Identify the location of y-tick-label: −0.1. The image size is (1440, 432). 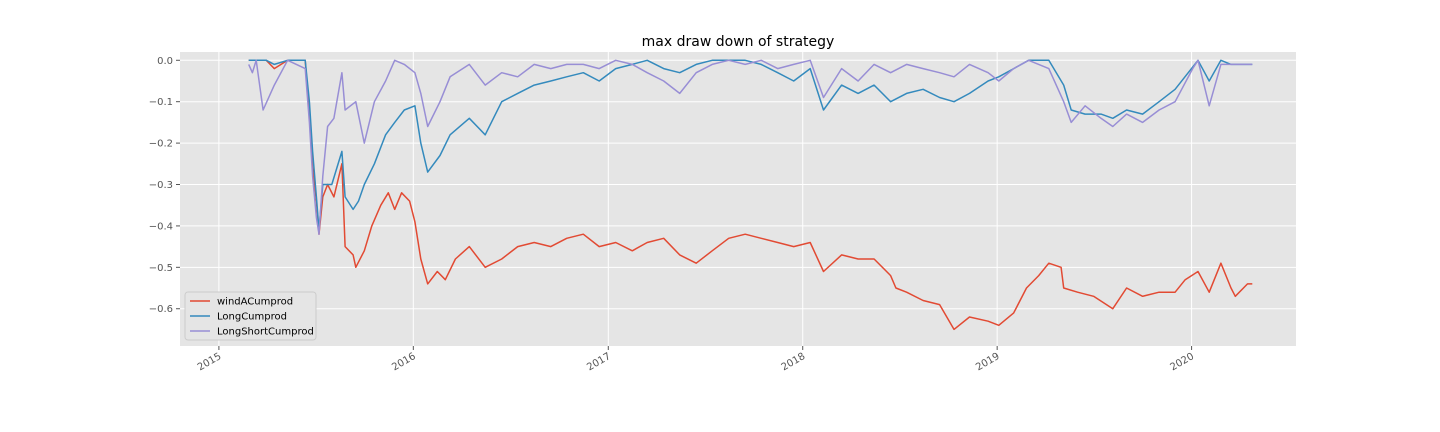
(161, 102).